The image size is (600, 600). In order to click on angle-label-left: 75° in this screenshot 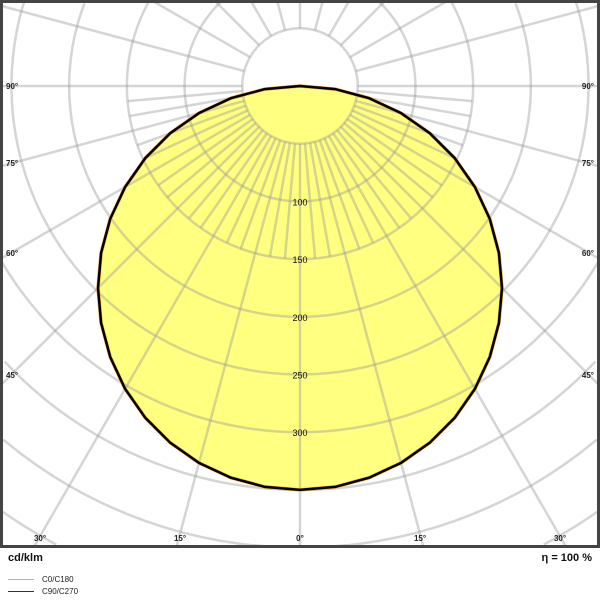, I will do `click(12, 163)`.